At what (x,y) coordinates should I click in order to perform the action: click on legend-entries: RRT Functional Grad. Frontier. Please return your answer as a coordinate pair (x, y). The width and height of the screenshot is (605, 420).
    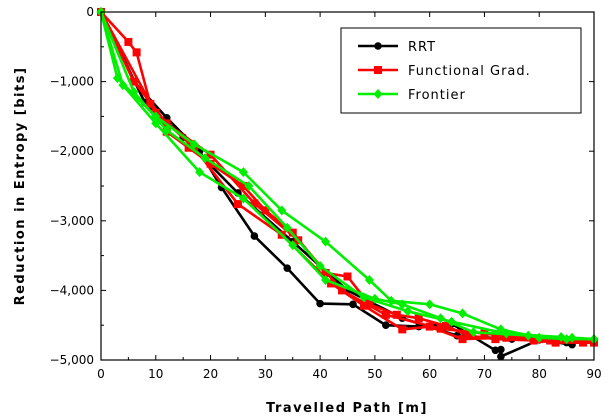
    Looking at the image, I should click on (444, 71).